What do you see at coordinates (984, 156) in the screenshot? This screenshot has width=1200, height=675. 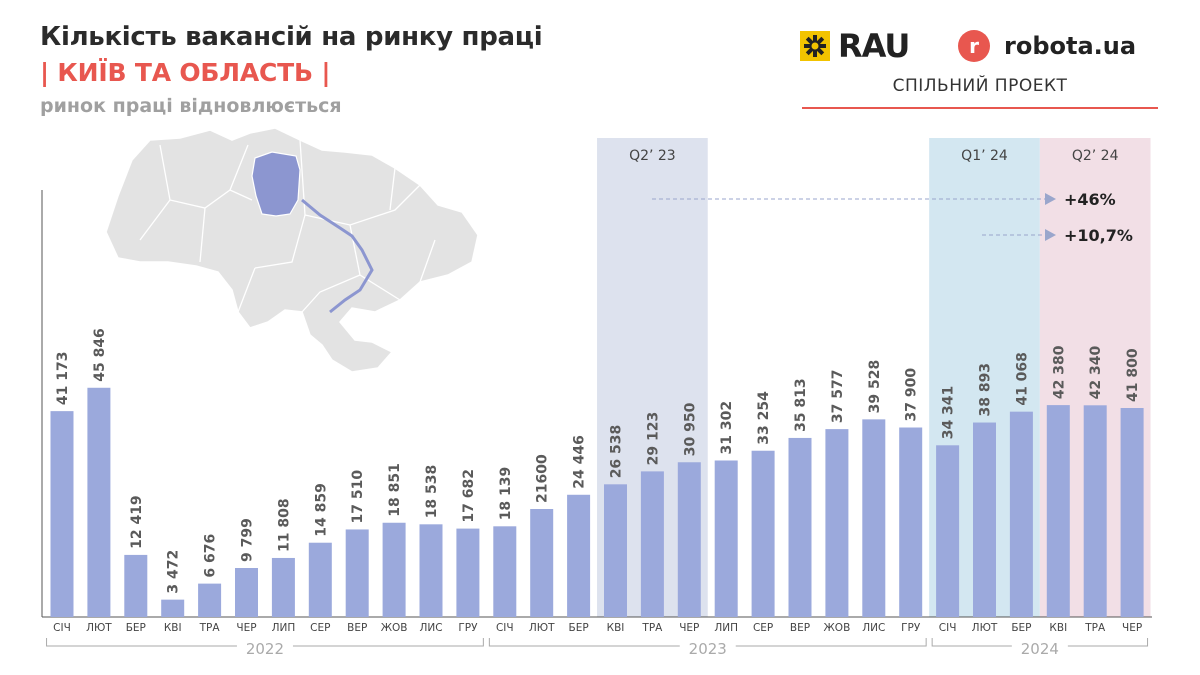 I see `highlight-band-label: Q1’ 24` at bounding box center [984, 156].